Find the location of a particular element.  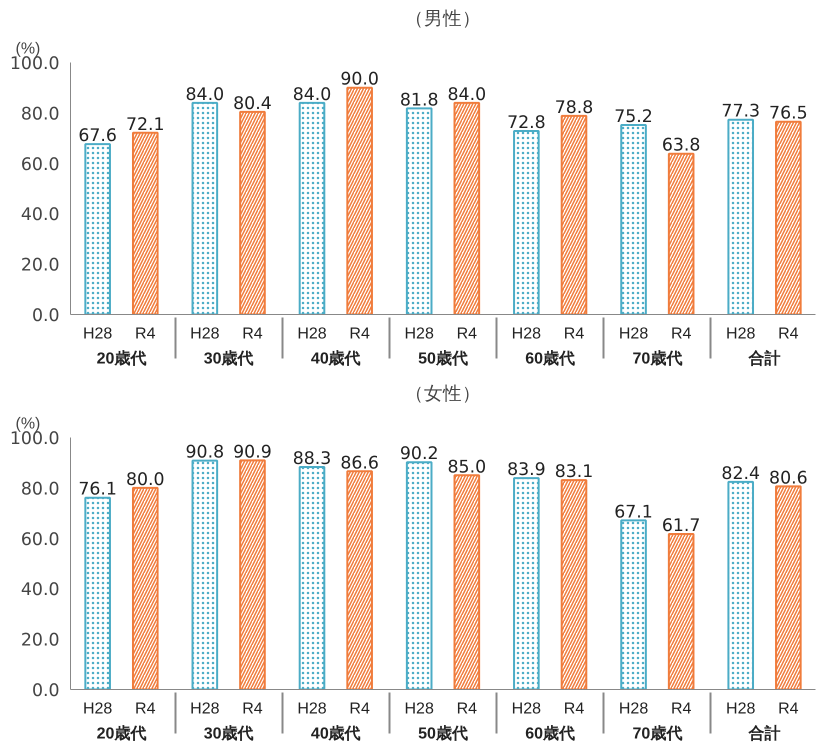

data-label: 67.1 is located at coordinates (633, 512).